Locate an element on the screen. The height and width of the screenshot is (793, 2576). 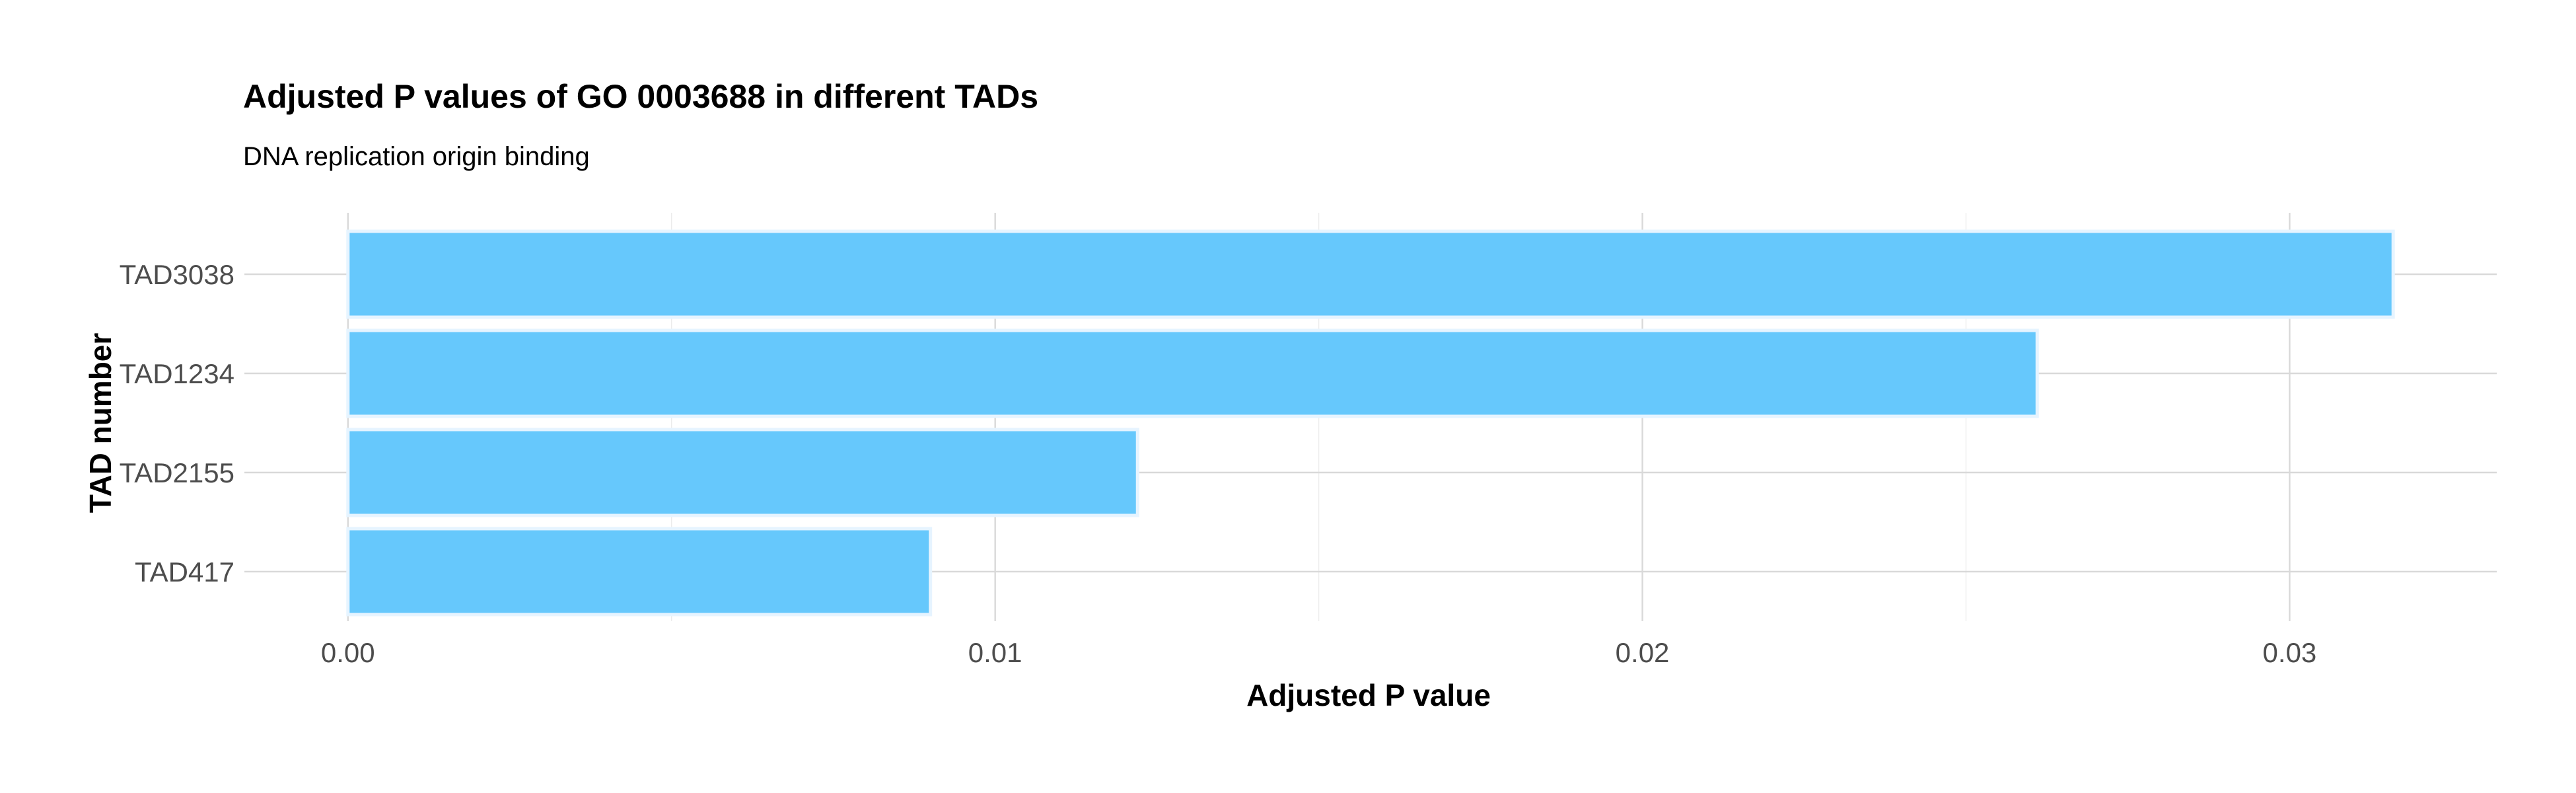
x-tick-label: 0.01 is located at coordinates (995, 652).